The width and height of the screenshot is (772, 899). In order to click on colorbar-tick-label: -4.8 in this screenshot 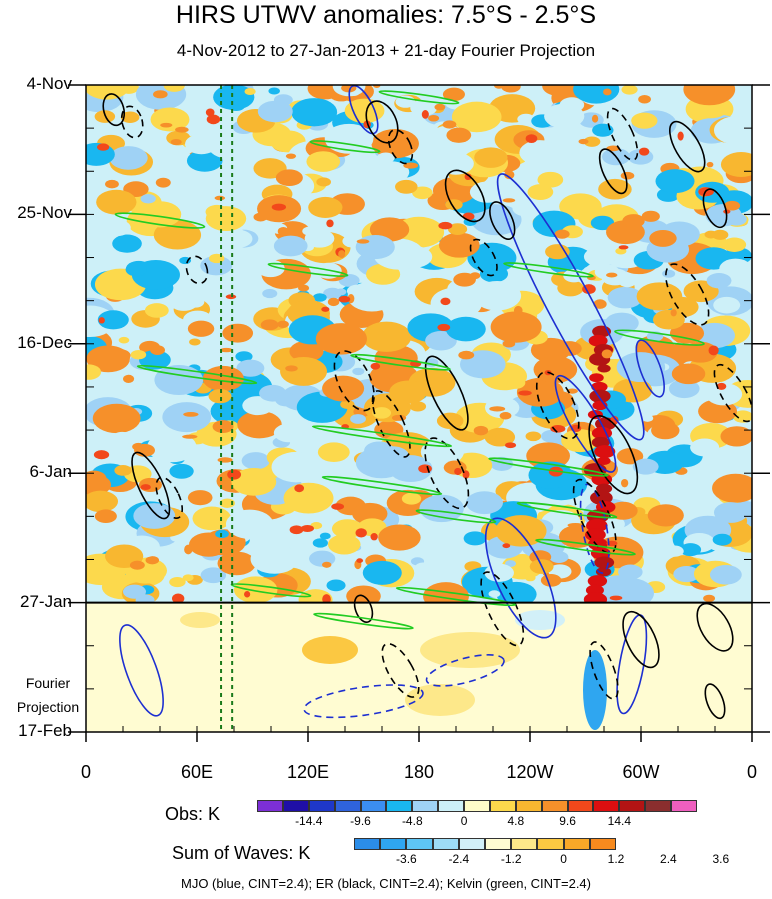, I will do `click(412, 821)`.